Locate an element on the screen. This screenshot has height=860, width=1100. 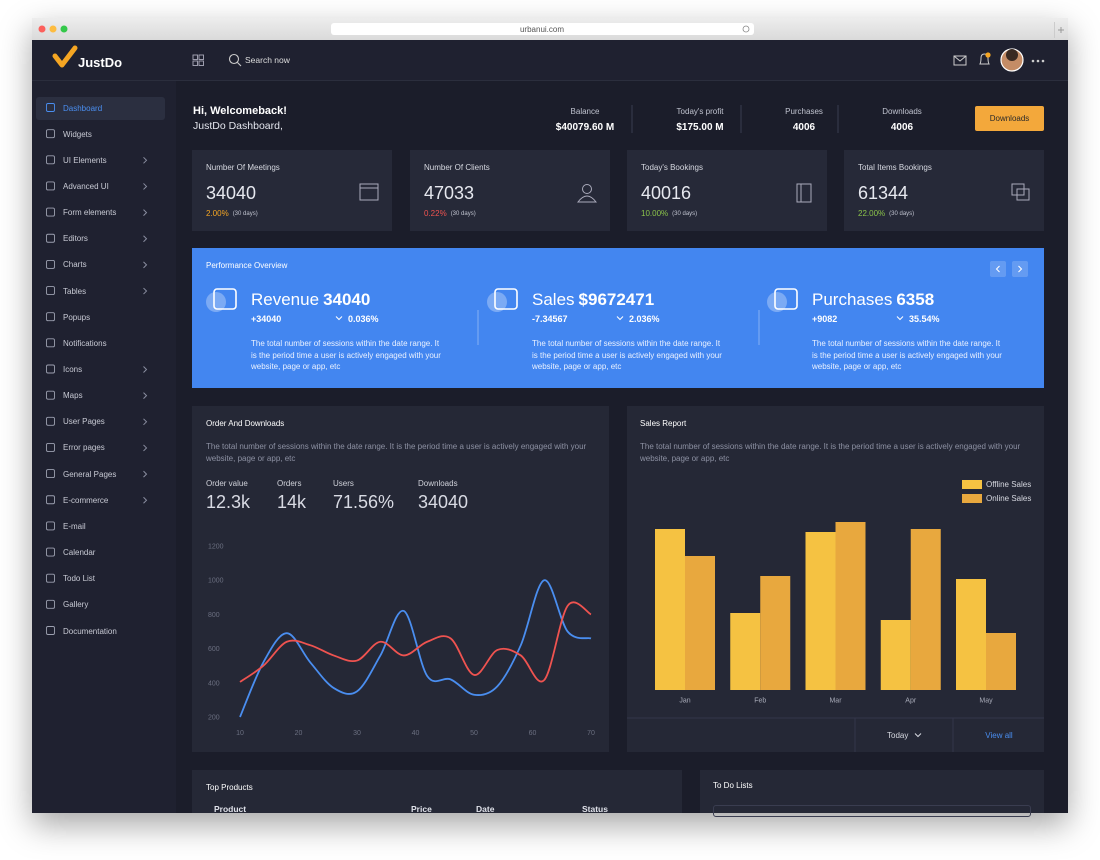
sidebar is located at coordinates (104, 447).